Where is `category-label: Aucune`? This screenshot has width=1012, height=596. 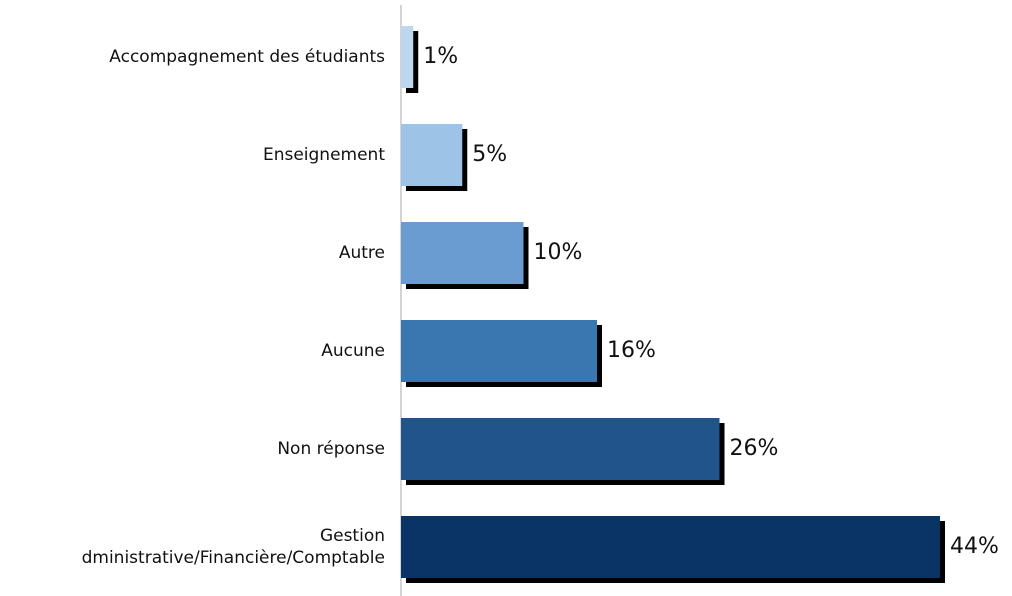
category-label: Aucune is located at coordinates (353, 351).